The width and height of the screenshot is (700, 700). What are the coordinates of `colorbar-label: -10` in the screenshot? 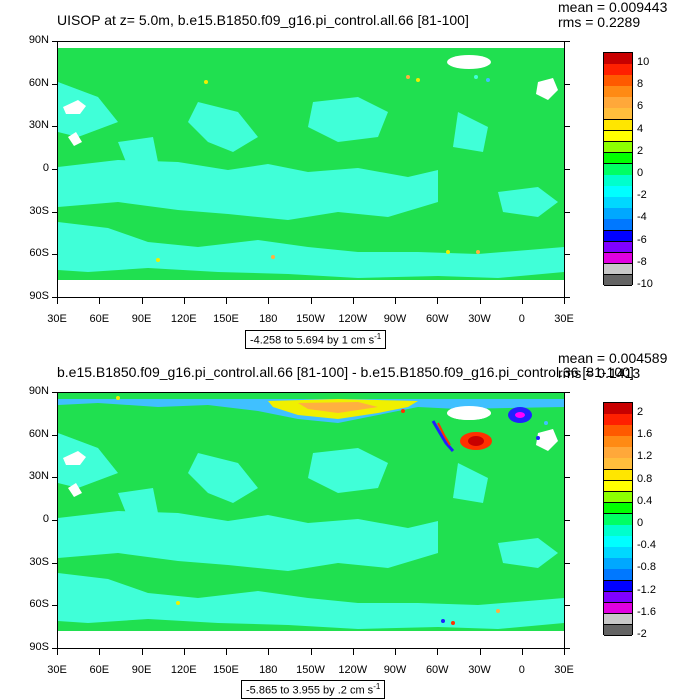 It's located at (645, 284).